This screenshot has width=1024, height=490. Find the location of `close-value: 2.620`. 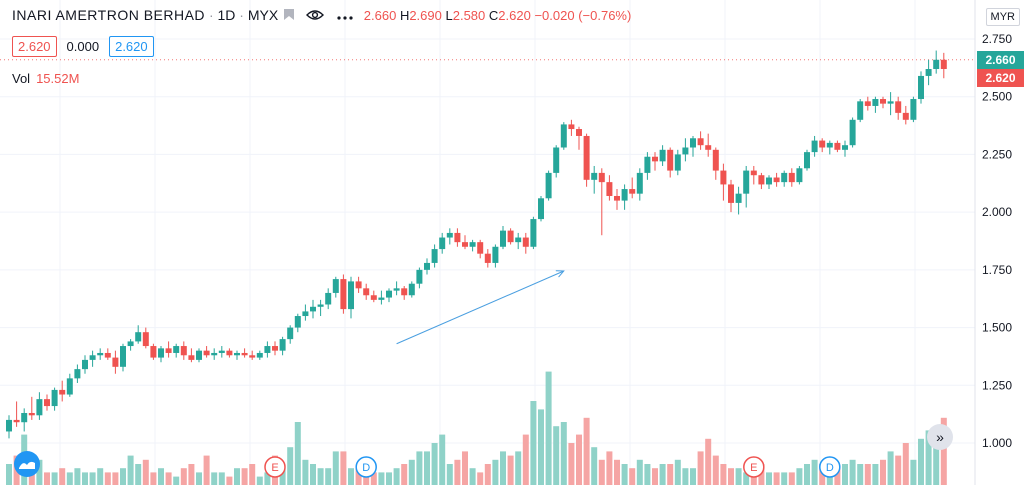

close-value: 2.620 is located at coordinates (514, 15).